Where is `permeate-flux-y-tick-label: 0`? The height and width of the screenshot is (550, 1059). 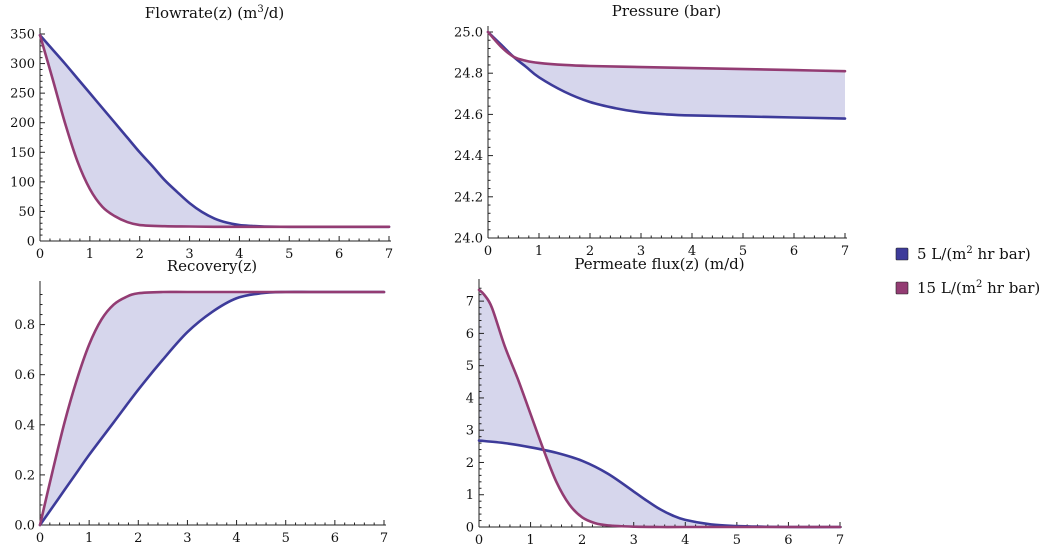 permeate-flux-y-tick-label: 0 is located at coordinates (470, 528).